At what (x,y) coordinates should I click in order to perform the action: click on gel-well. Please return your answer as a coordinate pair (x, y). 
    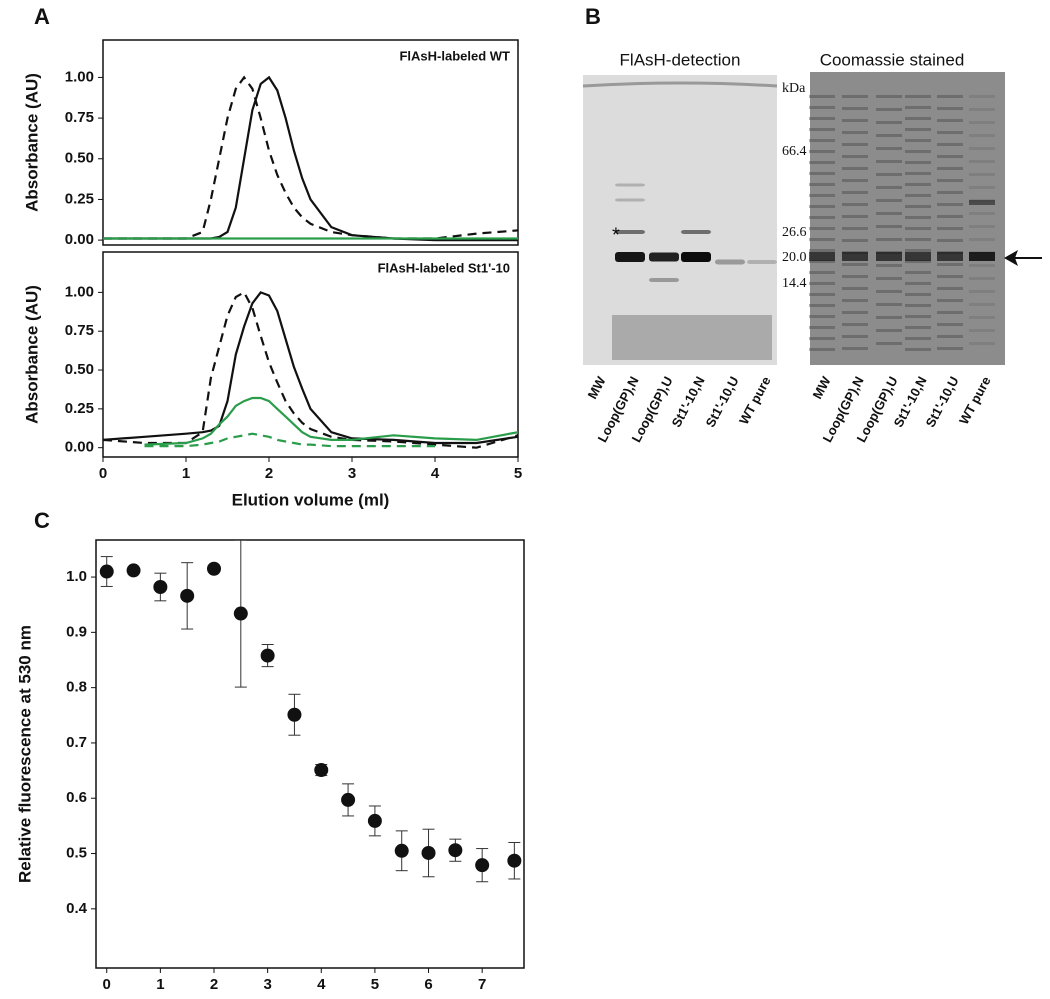
    Looking at the image, I should click on (680, 84).